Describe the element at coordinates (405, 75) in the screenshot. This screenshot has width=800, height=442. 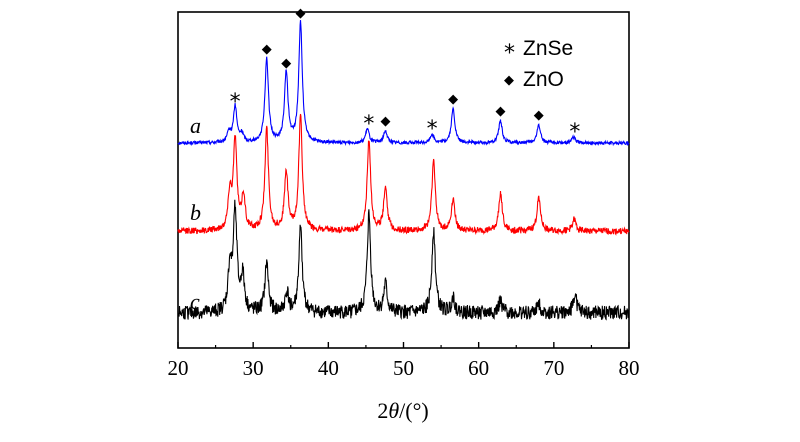
I see `peak-markers: * ◆ ◆ ◆ * ◆ * ◆ ◆ ◆ *` at that location.